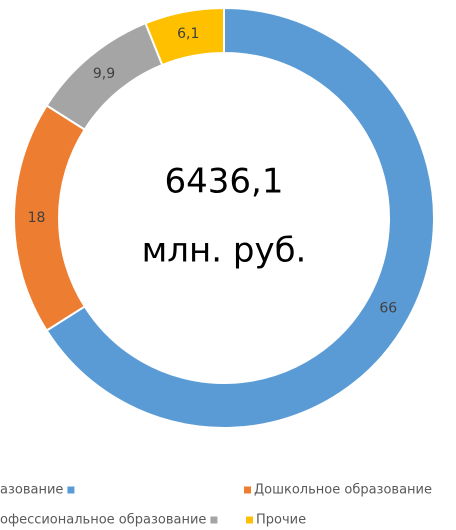 The height and width of the screenshot is (530, 456). Describe the element at coordinates (224, 251) in the screenshot. I see `center-unit: млн. руб.` at that location.